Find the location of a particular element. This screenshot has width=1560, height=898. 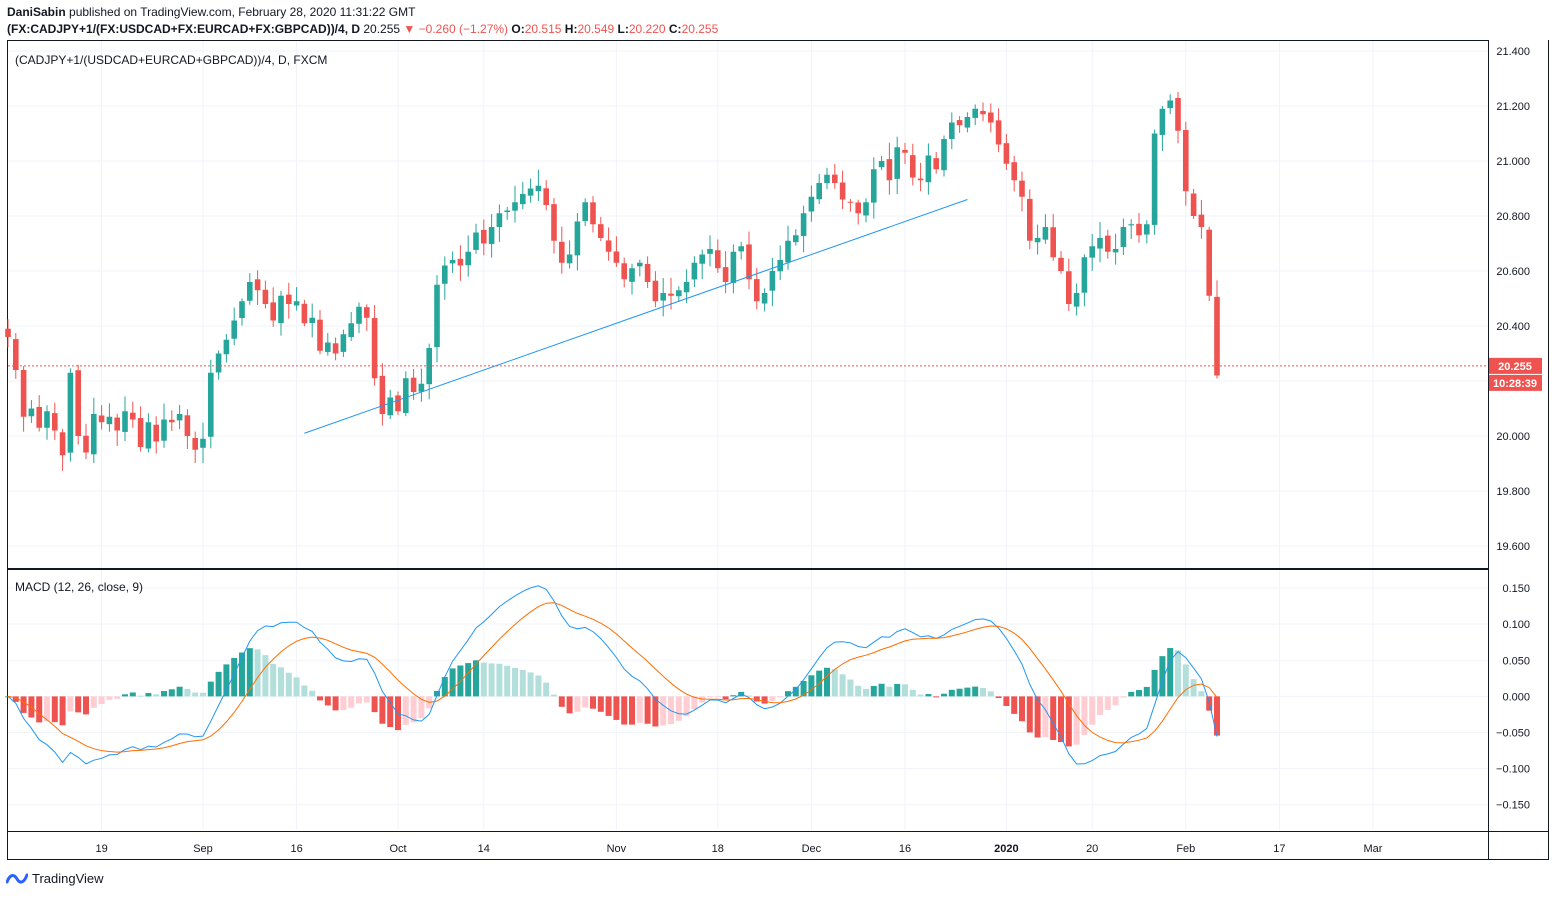

time-tick-label: Oct is located at coordinates (397, 849).